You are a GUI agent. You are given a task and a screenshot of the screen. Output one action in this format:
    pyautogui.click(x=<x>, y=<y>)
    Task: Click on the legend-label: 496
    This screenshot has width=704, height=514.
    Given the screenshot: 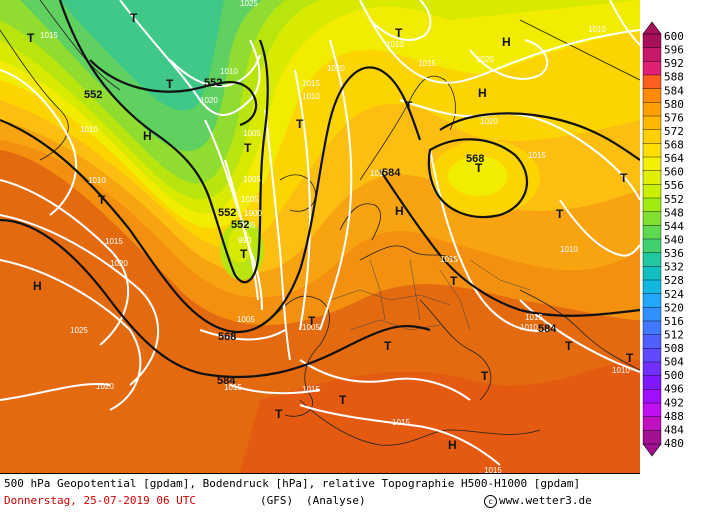 What is the action you would take?
    pyautogui.click(x=674, y=389)
    